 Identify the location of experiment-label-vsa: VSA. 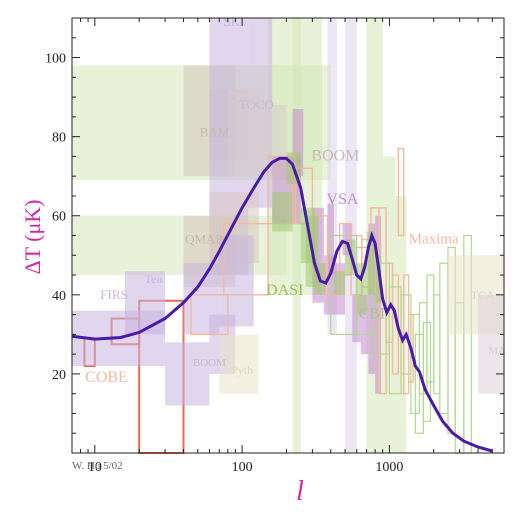
(342, 199).